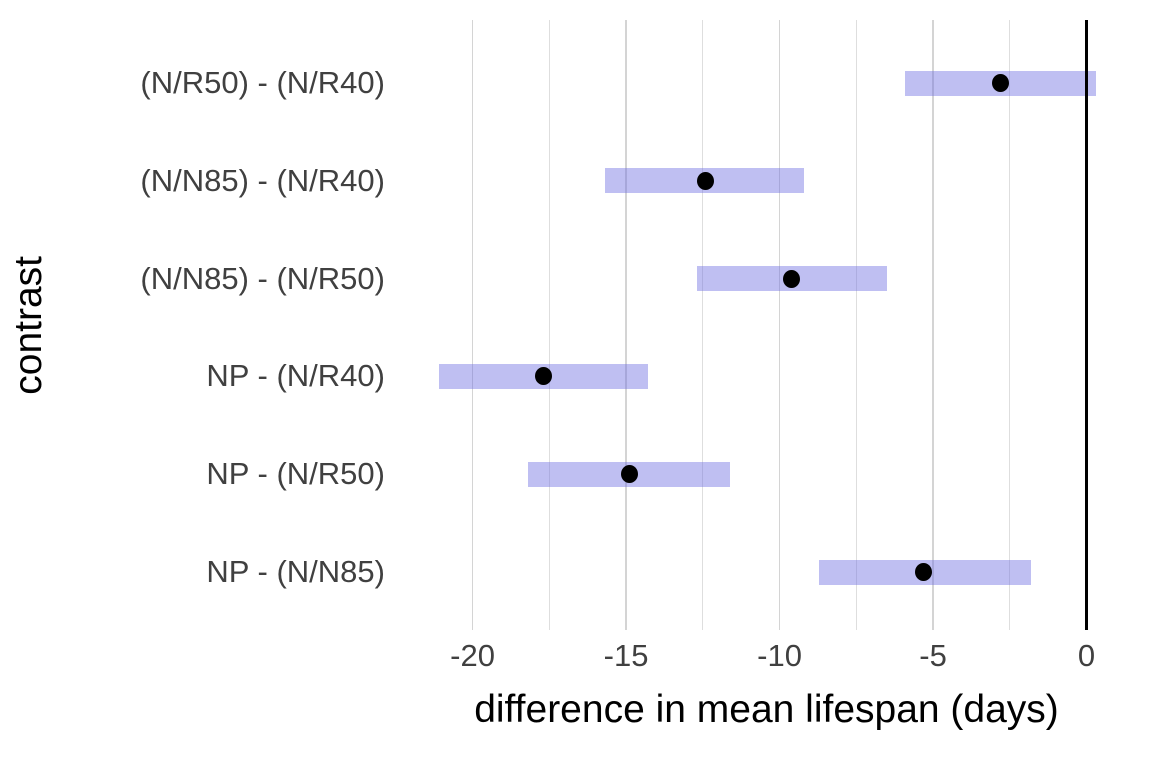 This screenshot has height=768, width=1152. I want to click on y-axis-title: contrast, so click(29, 325).